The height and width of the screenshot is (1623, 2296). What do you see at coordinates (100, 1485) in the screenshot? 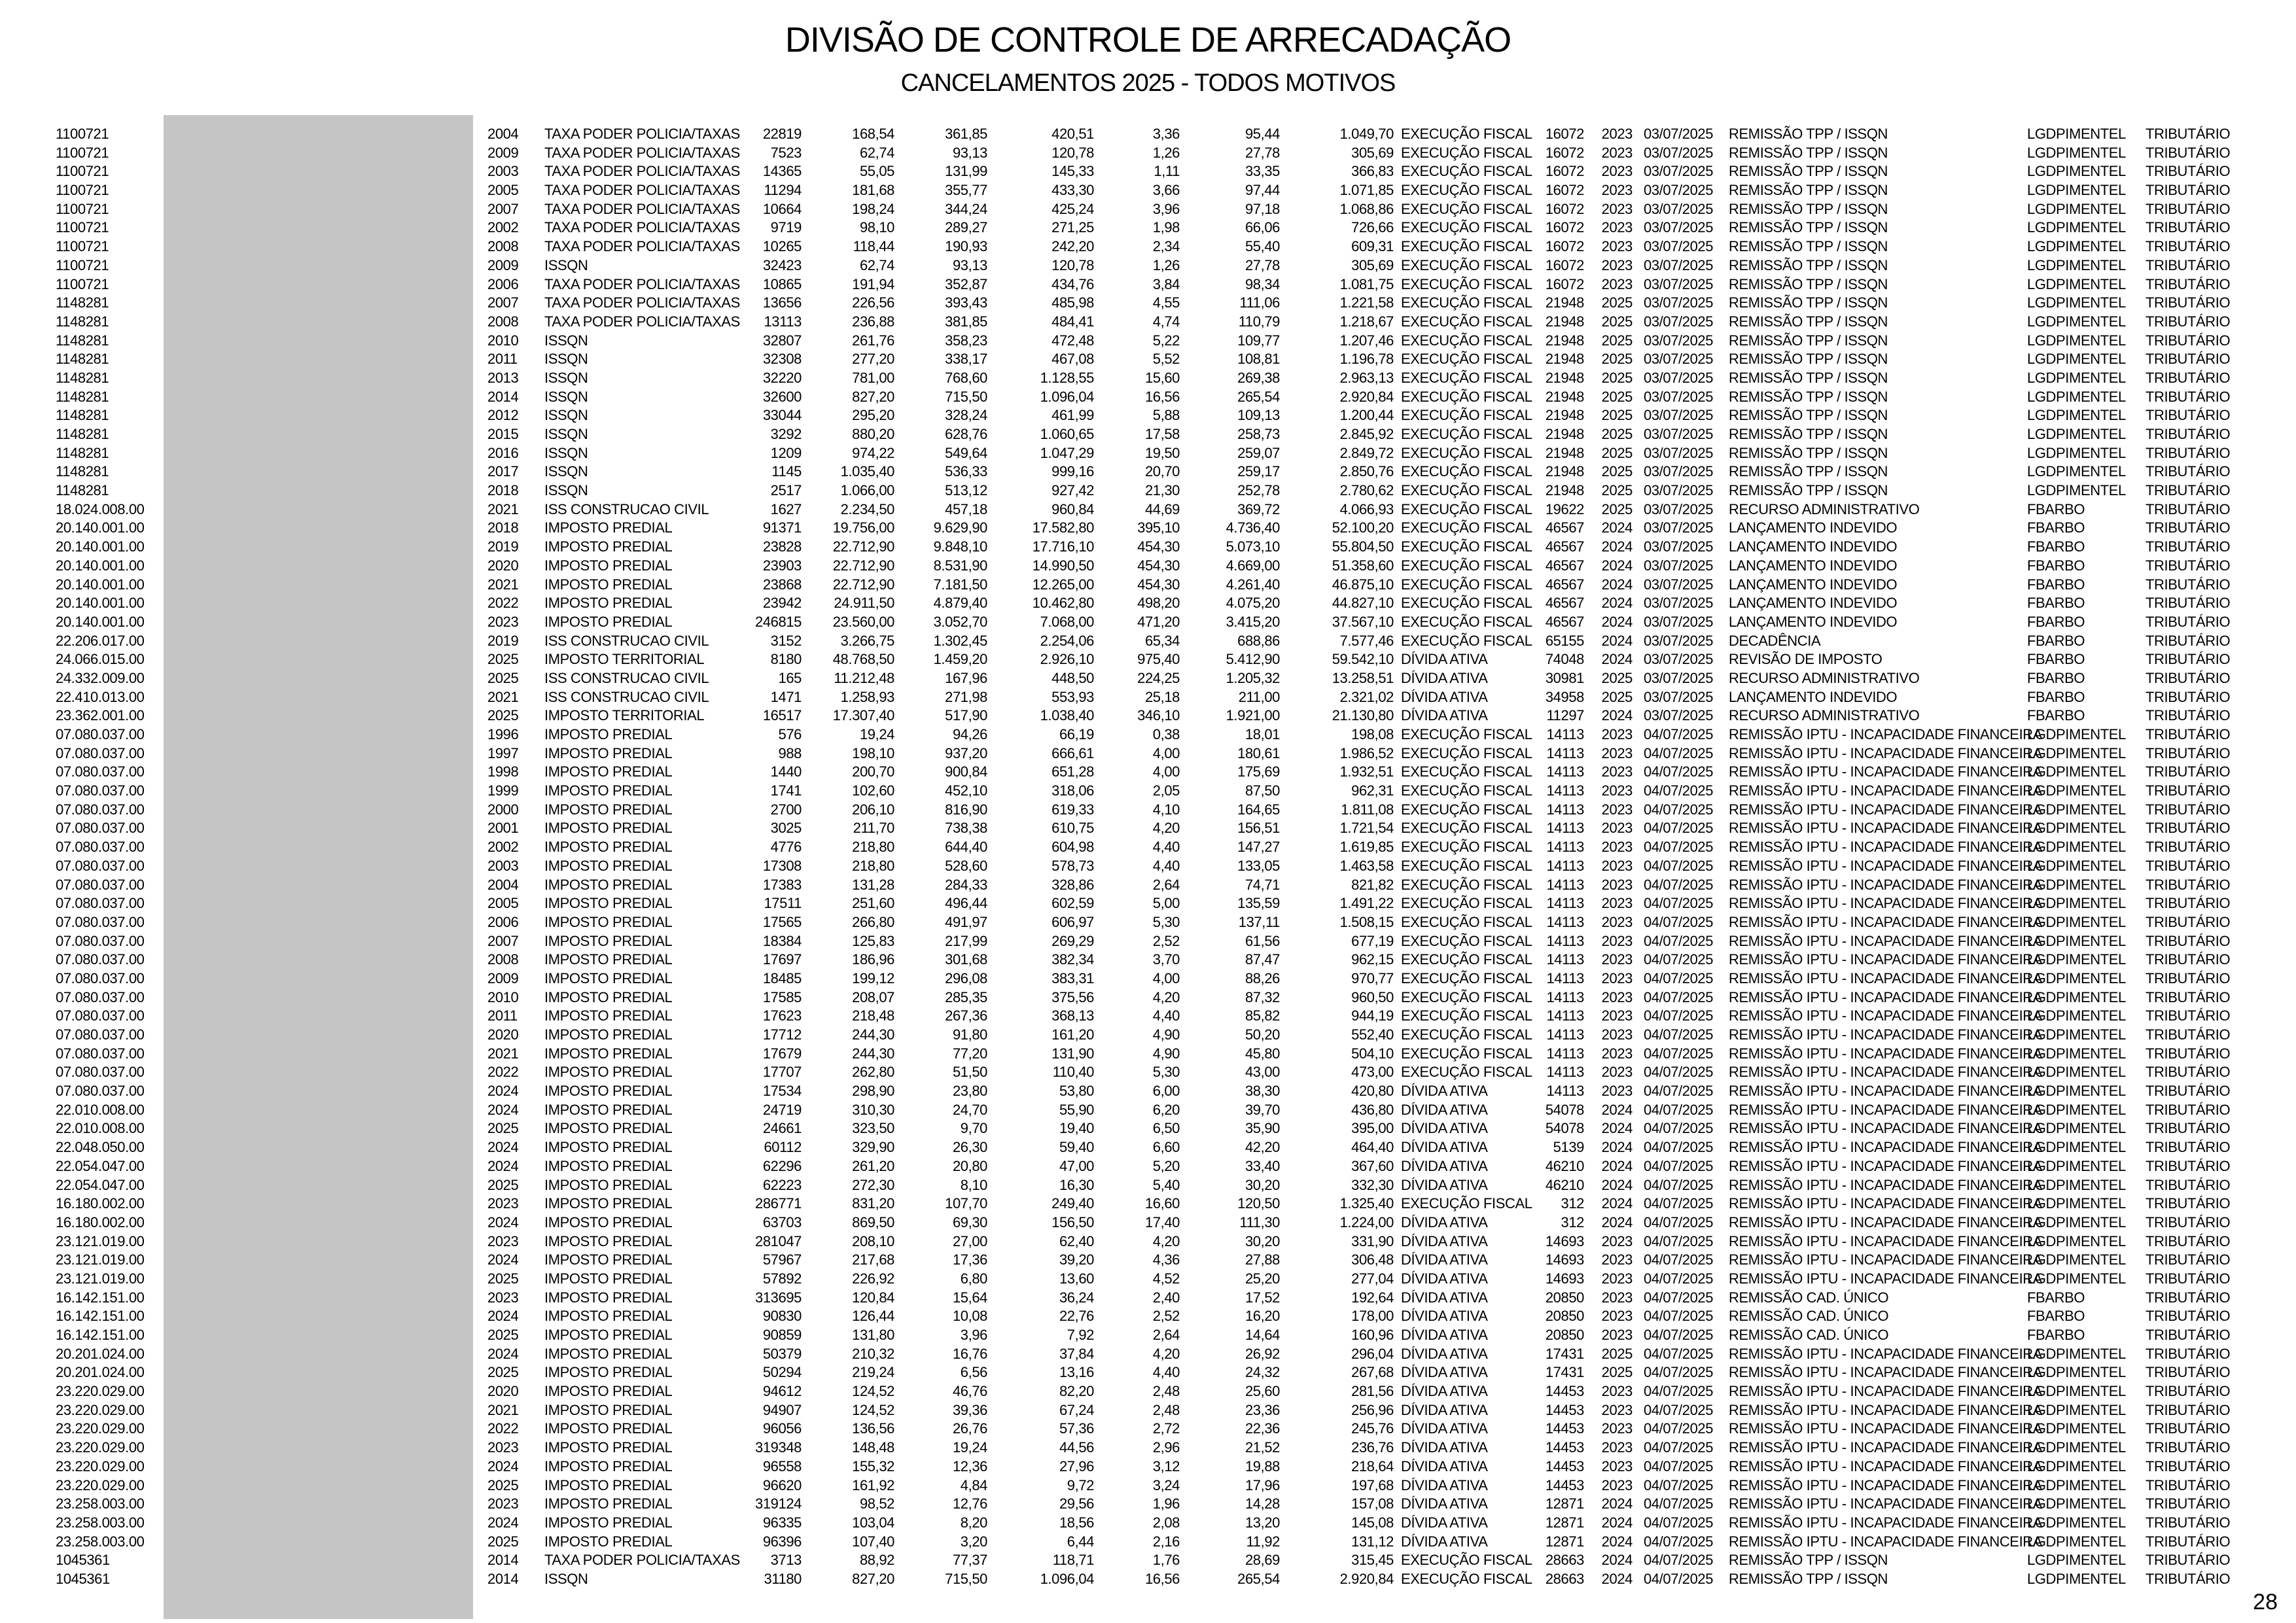
I see `col-inscription: 23.220.029.00` at bounding box center [100, 1485].